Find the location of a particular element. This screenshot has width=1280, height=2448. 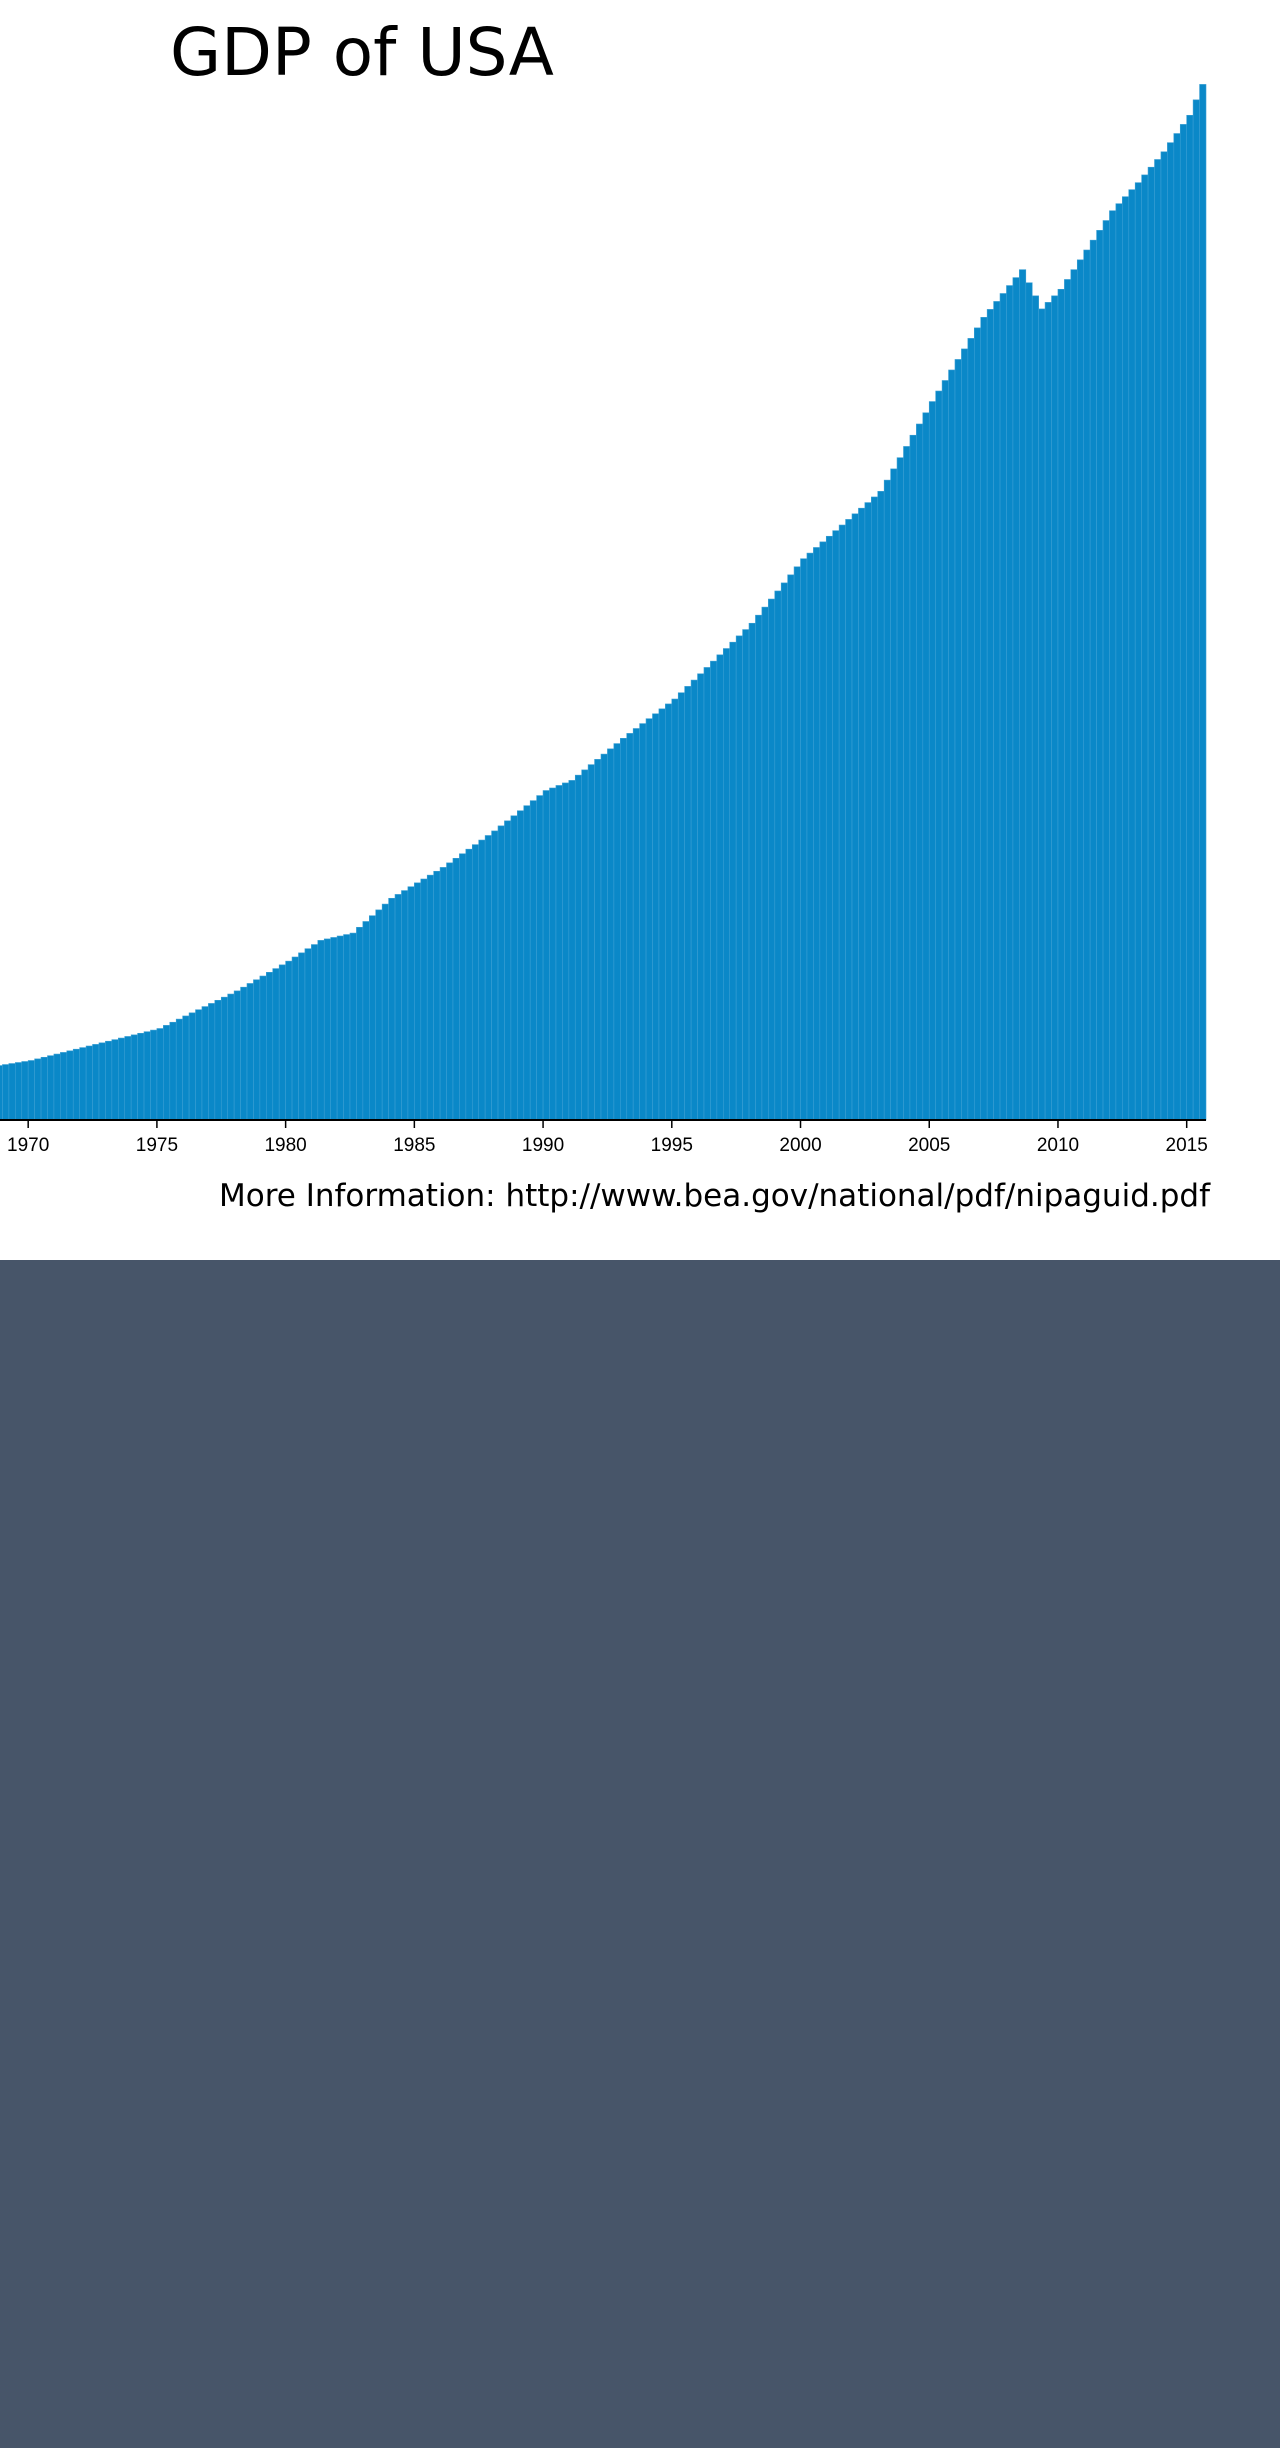

more-information-label: More Information: is located at coordinates (357, 1196).